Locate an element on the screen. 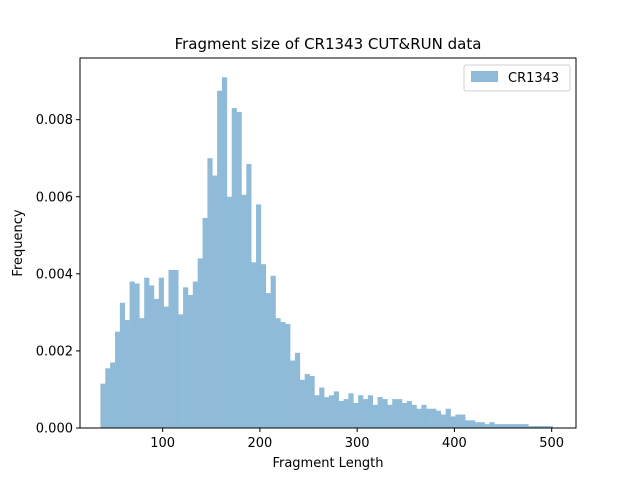 This screenshot has width=640, height=480. x-axis-label: Fragment Length is located at coordinates (327, 463).